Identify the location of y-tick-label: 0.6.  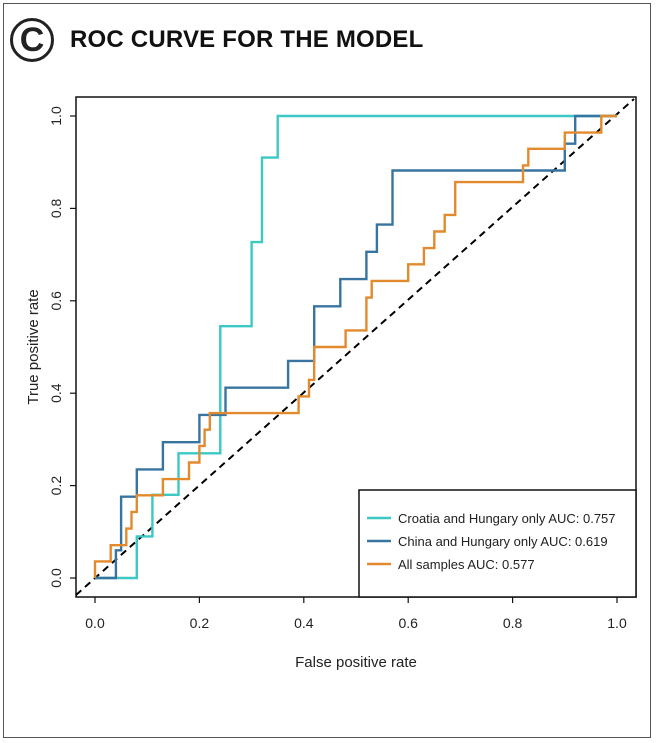
(56, 301).